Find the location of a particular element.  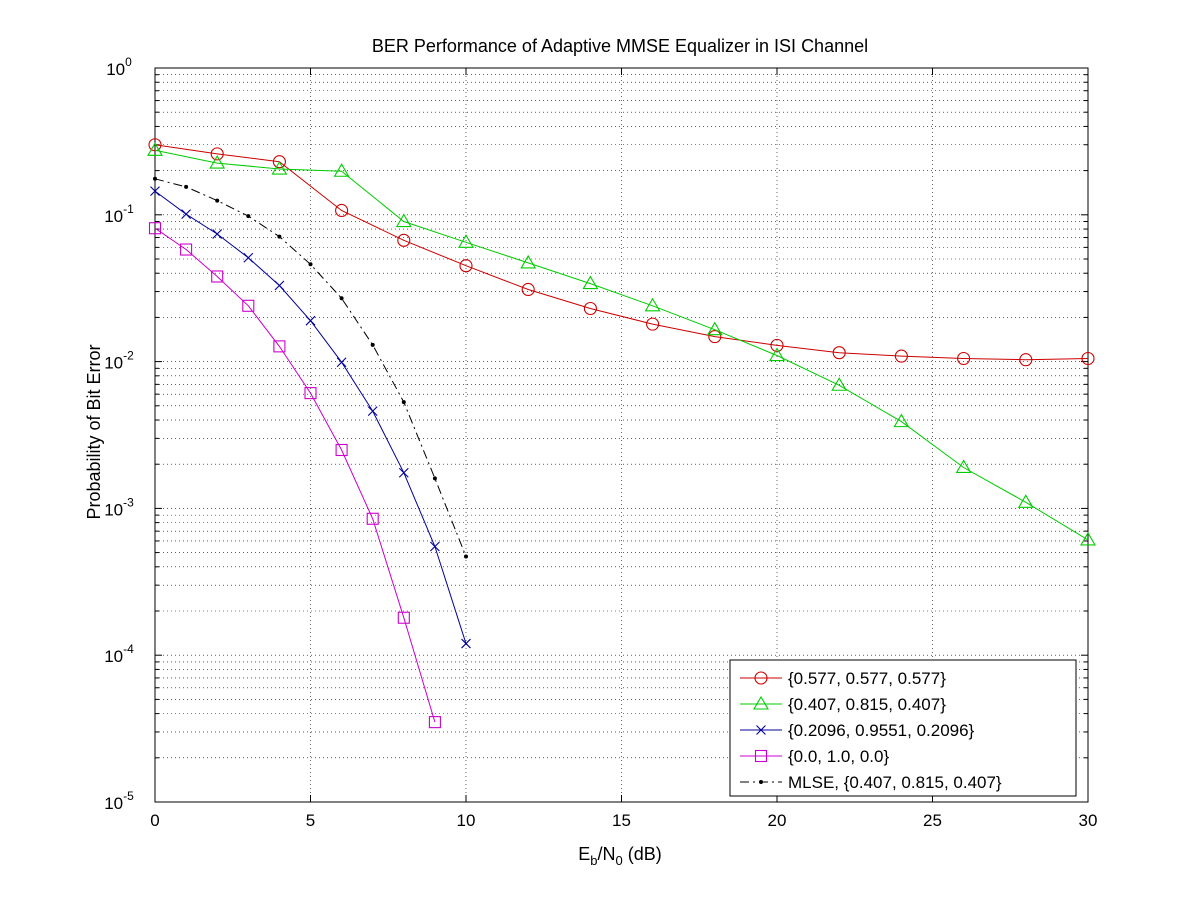

x-tick-label: 20 is located at coordinates (777, 820).